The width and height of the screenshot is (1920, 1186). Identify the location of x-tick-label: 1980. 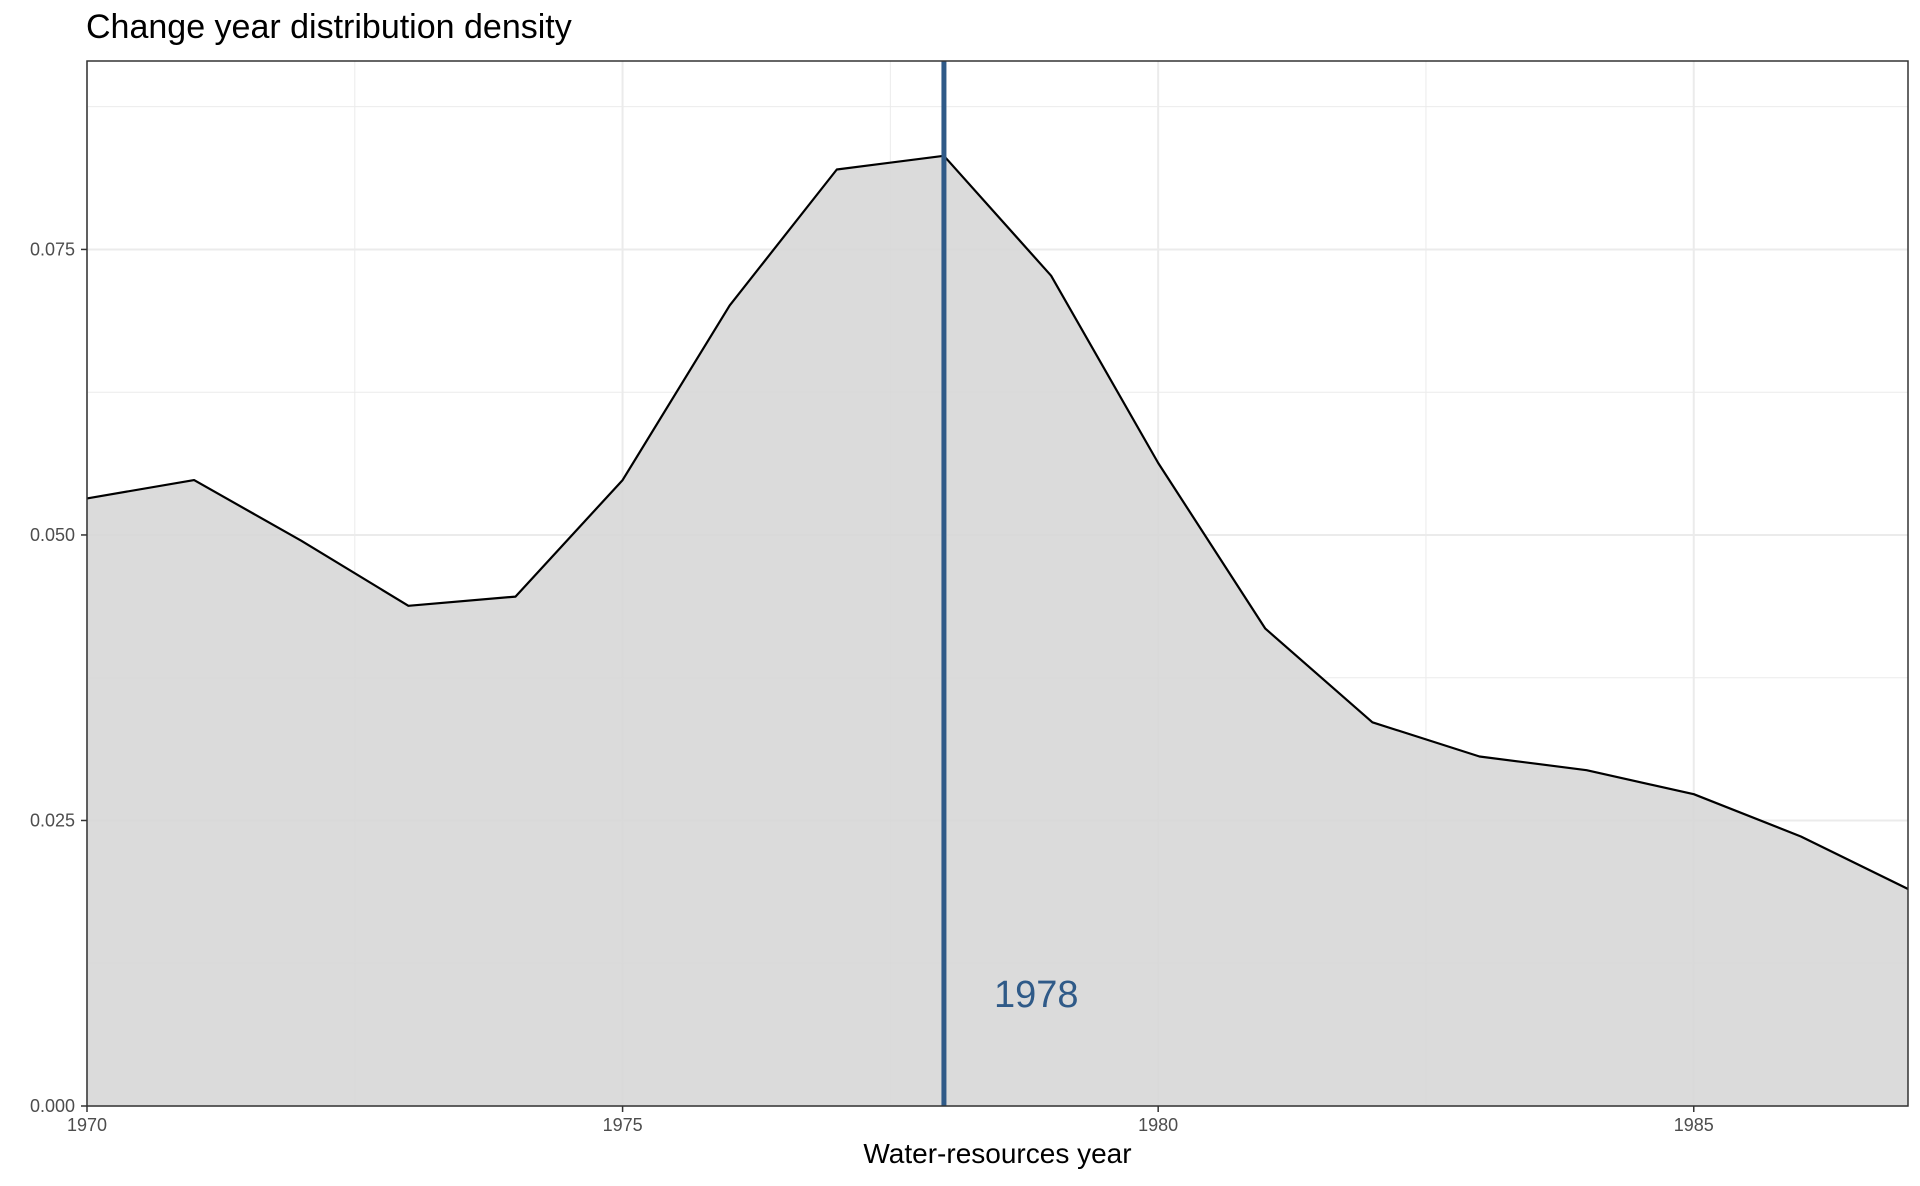
(1158, 1125).